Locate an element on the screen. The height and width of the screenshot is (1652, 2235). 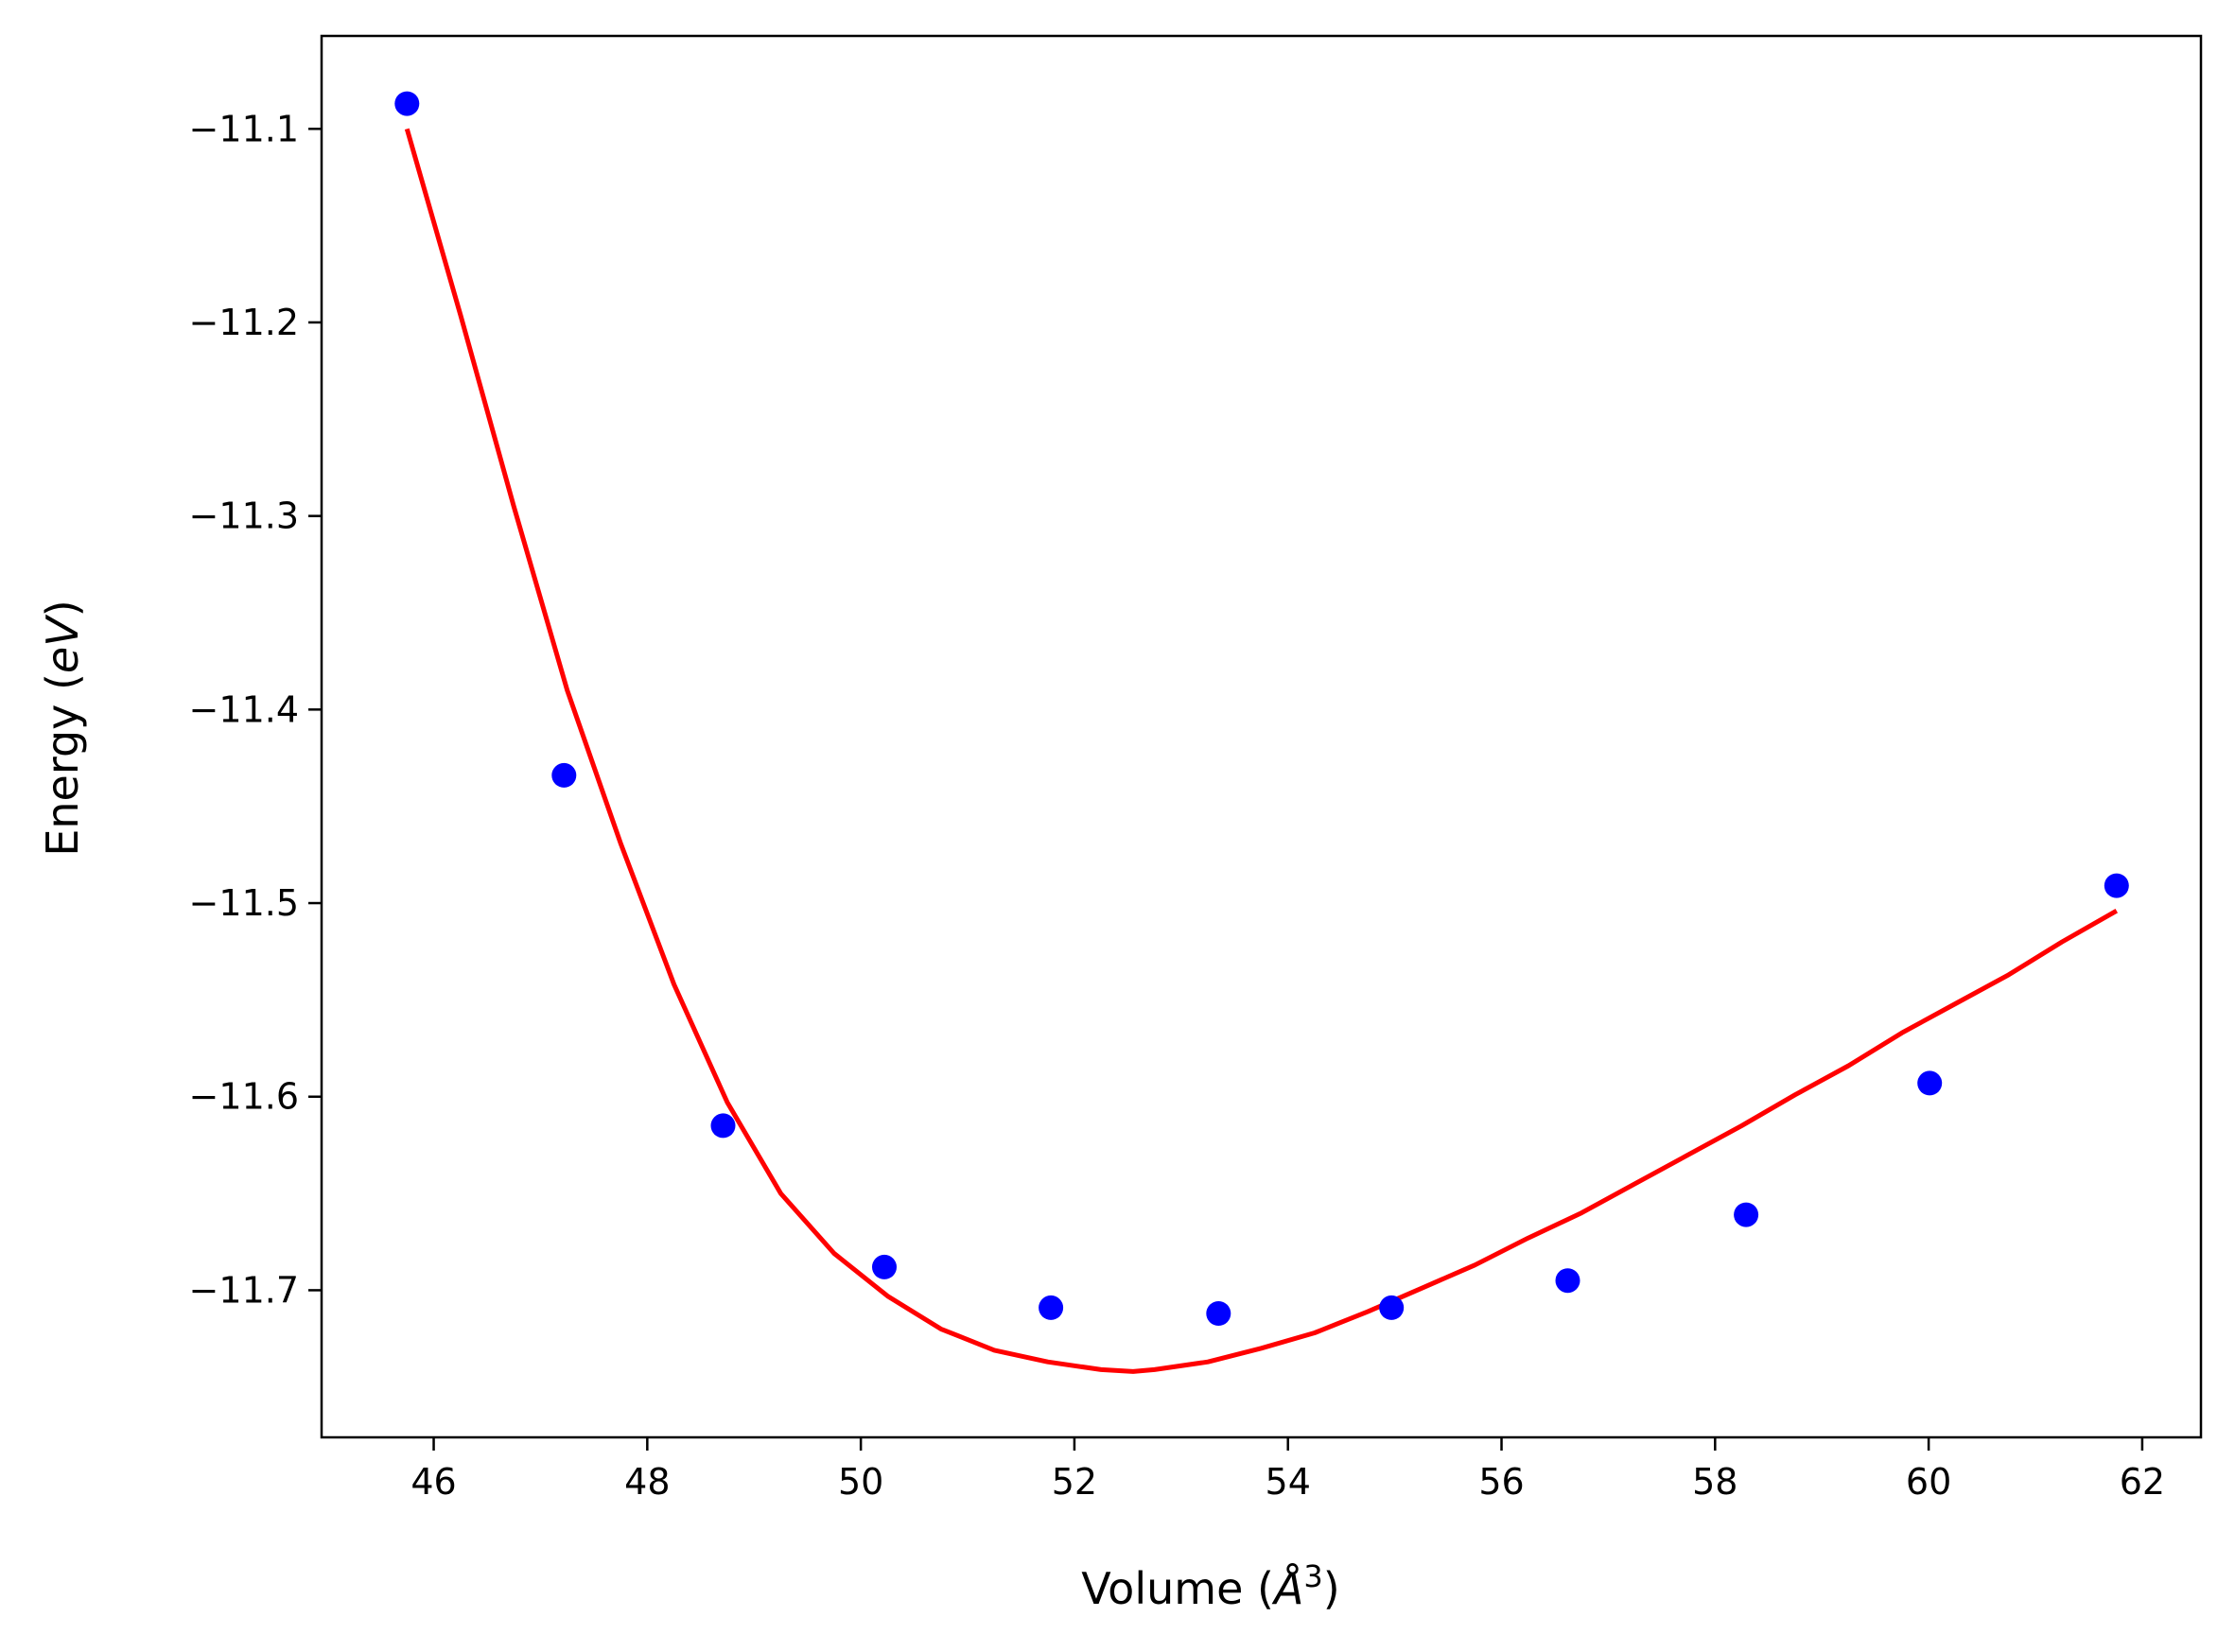
x-axis-label: Volume (Å3) is located at coordinates (1210, 1586).